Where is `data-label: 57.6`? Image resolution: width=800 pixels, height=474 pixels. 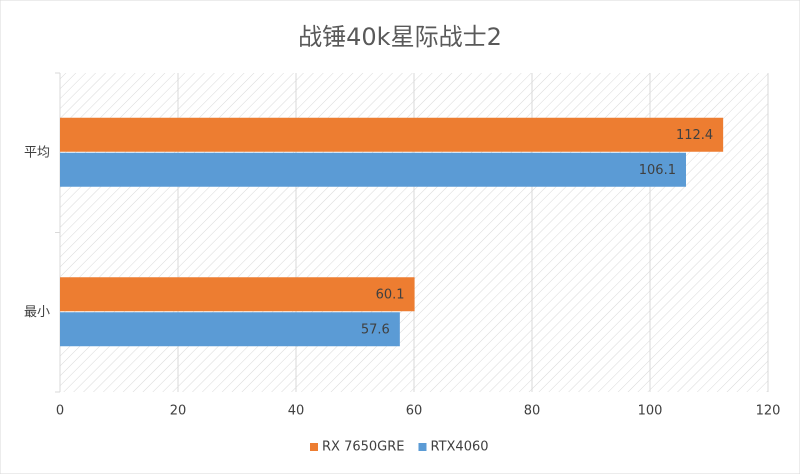
data-label: 57.6 is located at coordinates (375, 329).